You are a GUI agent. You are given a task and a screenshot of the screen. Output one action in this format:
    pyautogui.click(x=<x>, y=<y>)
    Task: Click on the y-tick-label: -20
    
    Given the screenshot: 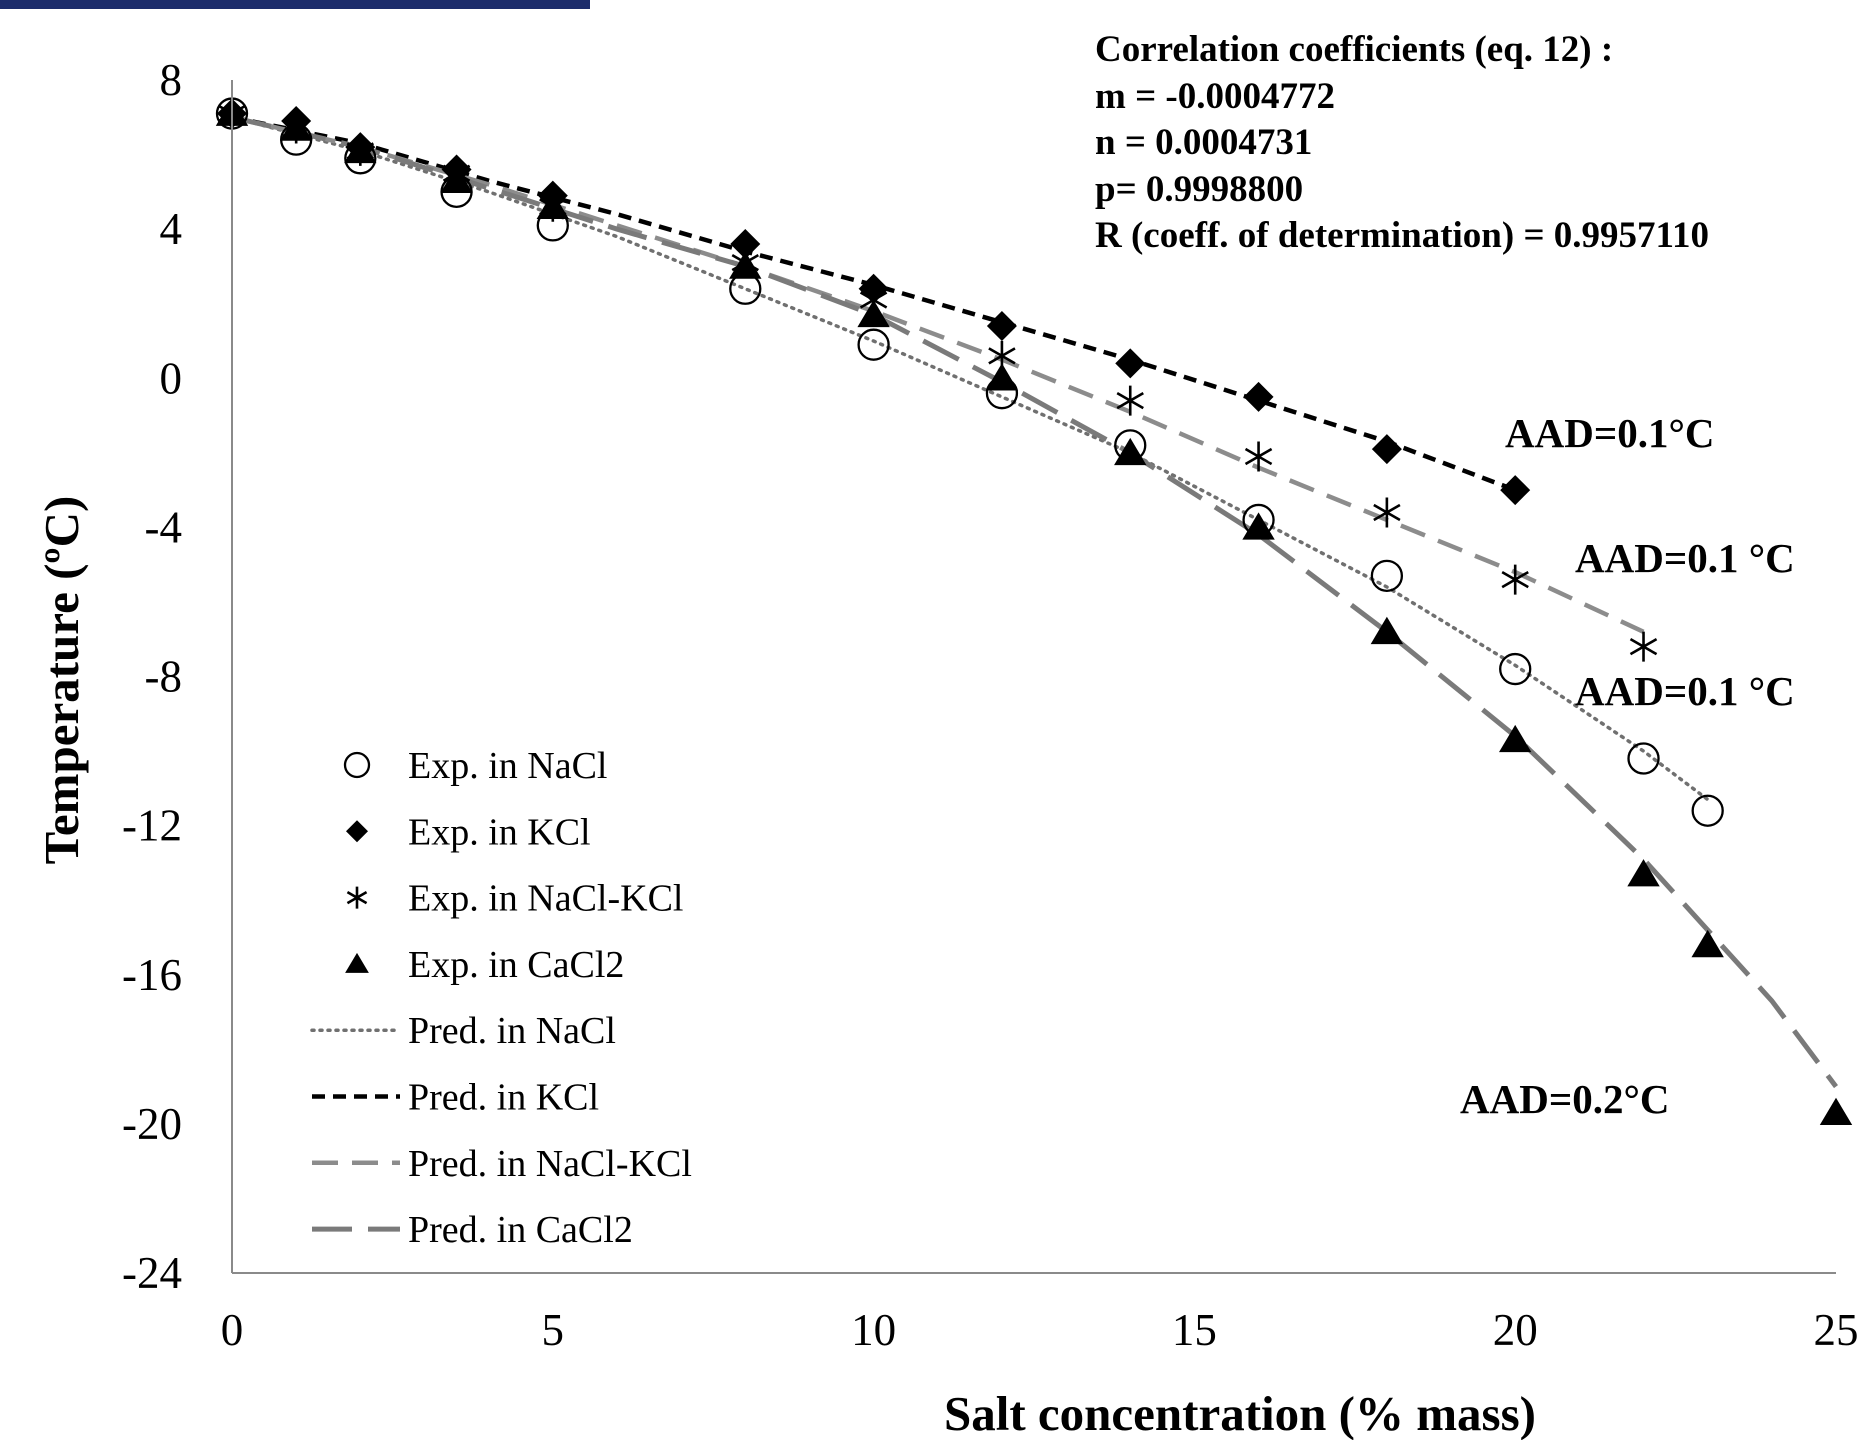 What is the action you would take?
    pyautogui.click(x=152, y=1124)
    